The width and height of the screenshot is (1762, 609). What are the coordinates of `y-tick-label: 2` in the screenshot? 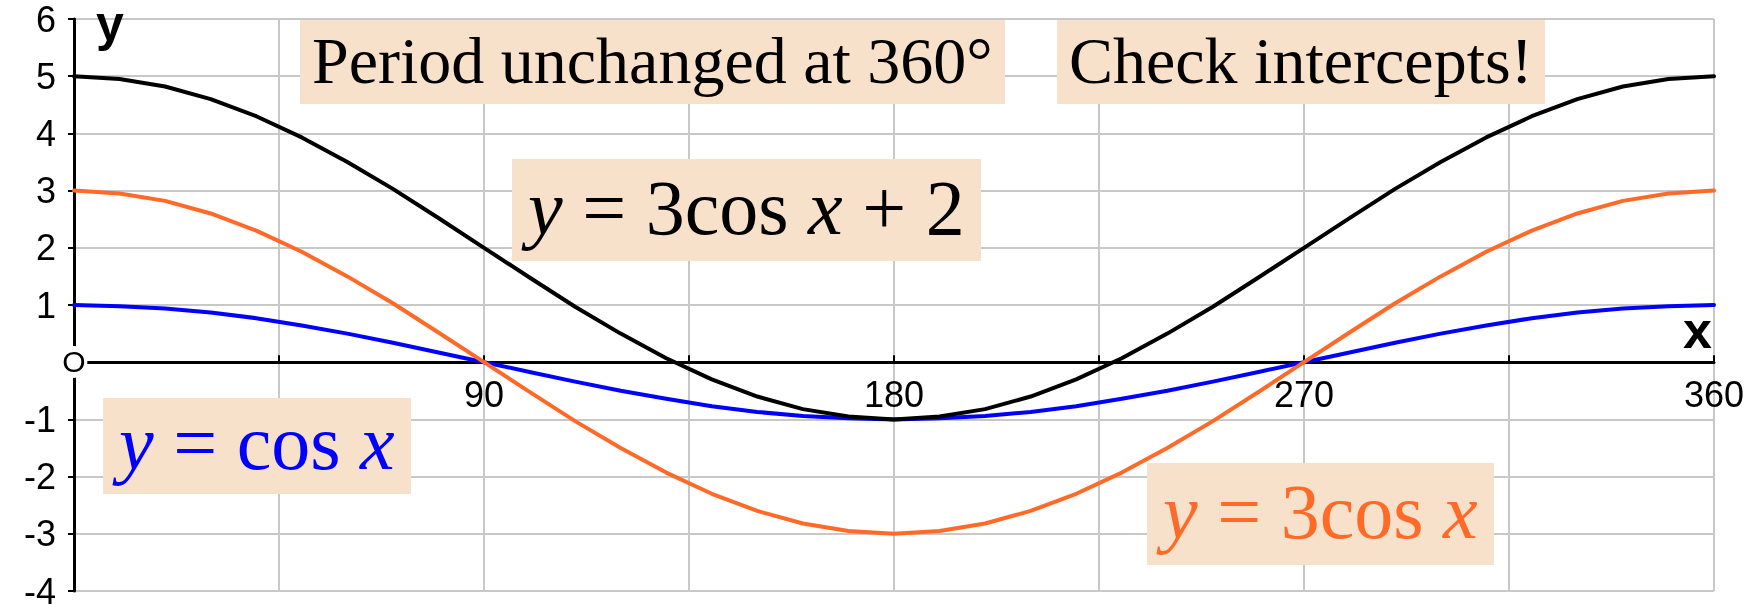 It's located at (45, 248).